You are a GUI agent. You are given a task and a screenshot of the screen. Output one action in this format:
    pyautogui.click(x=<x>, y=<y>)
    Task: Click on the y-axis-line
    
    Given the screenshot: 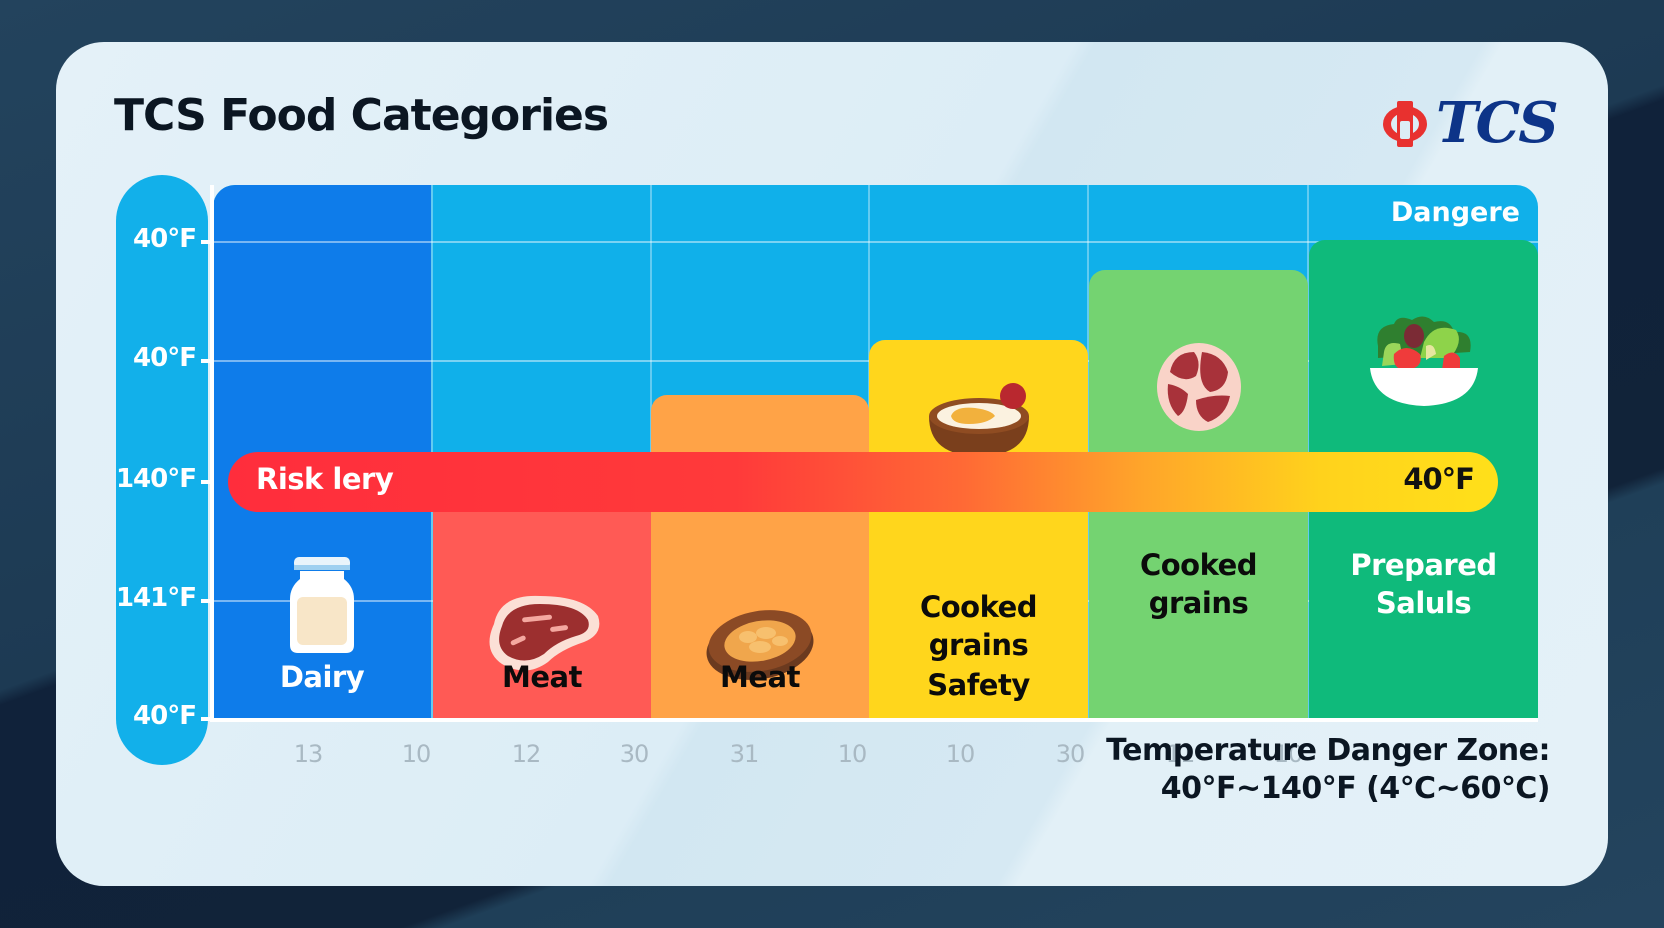 What is the action you would take?
    pyautogui.click(x=212, y=452)
    